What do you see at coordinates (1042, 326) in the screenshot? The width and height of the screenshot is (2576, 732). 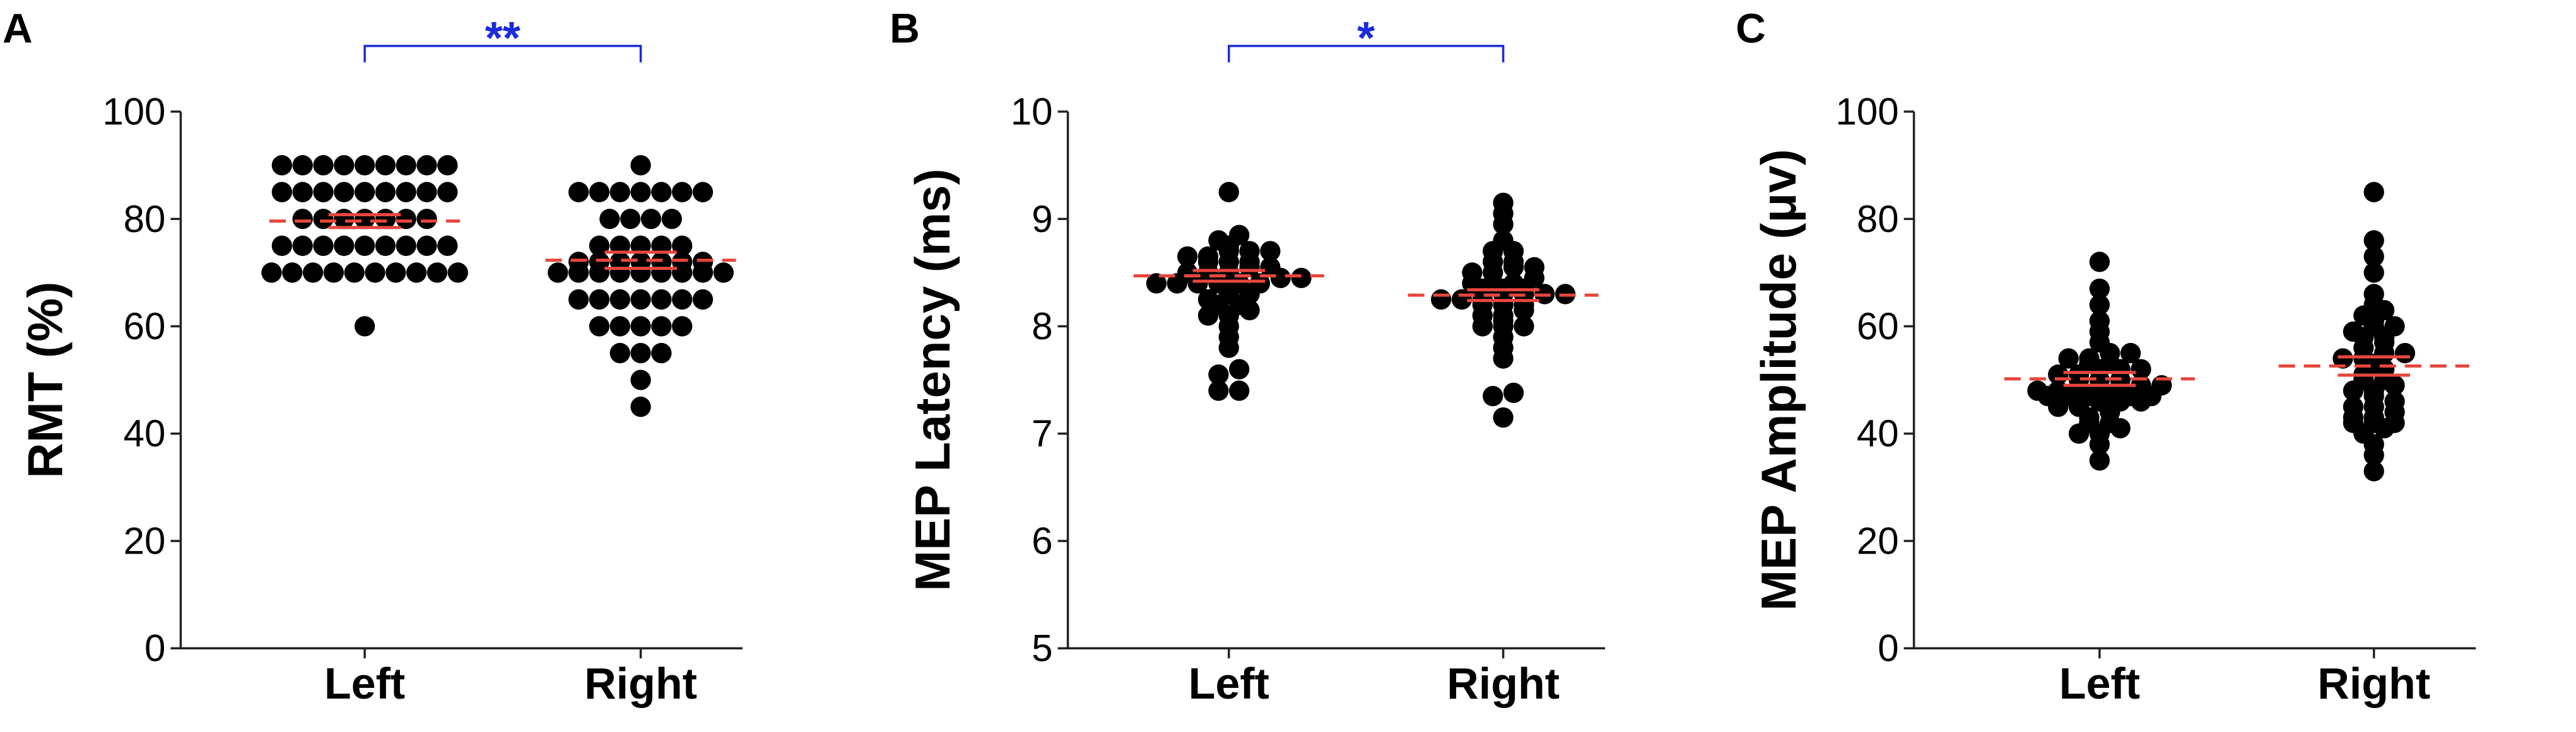 I see `y-tick-label: 8` at bounding box center [1042, 326].